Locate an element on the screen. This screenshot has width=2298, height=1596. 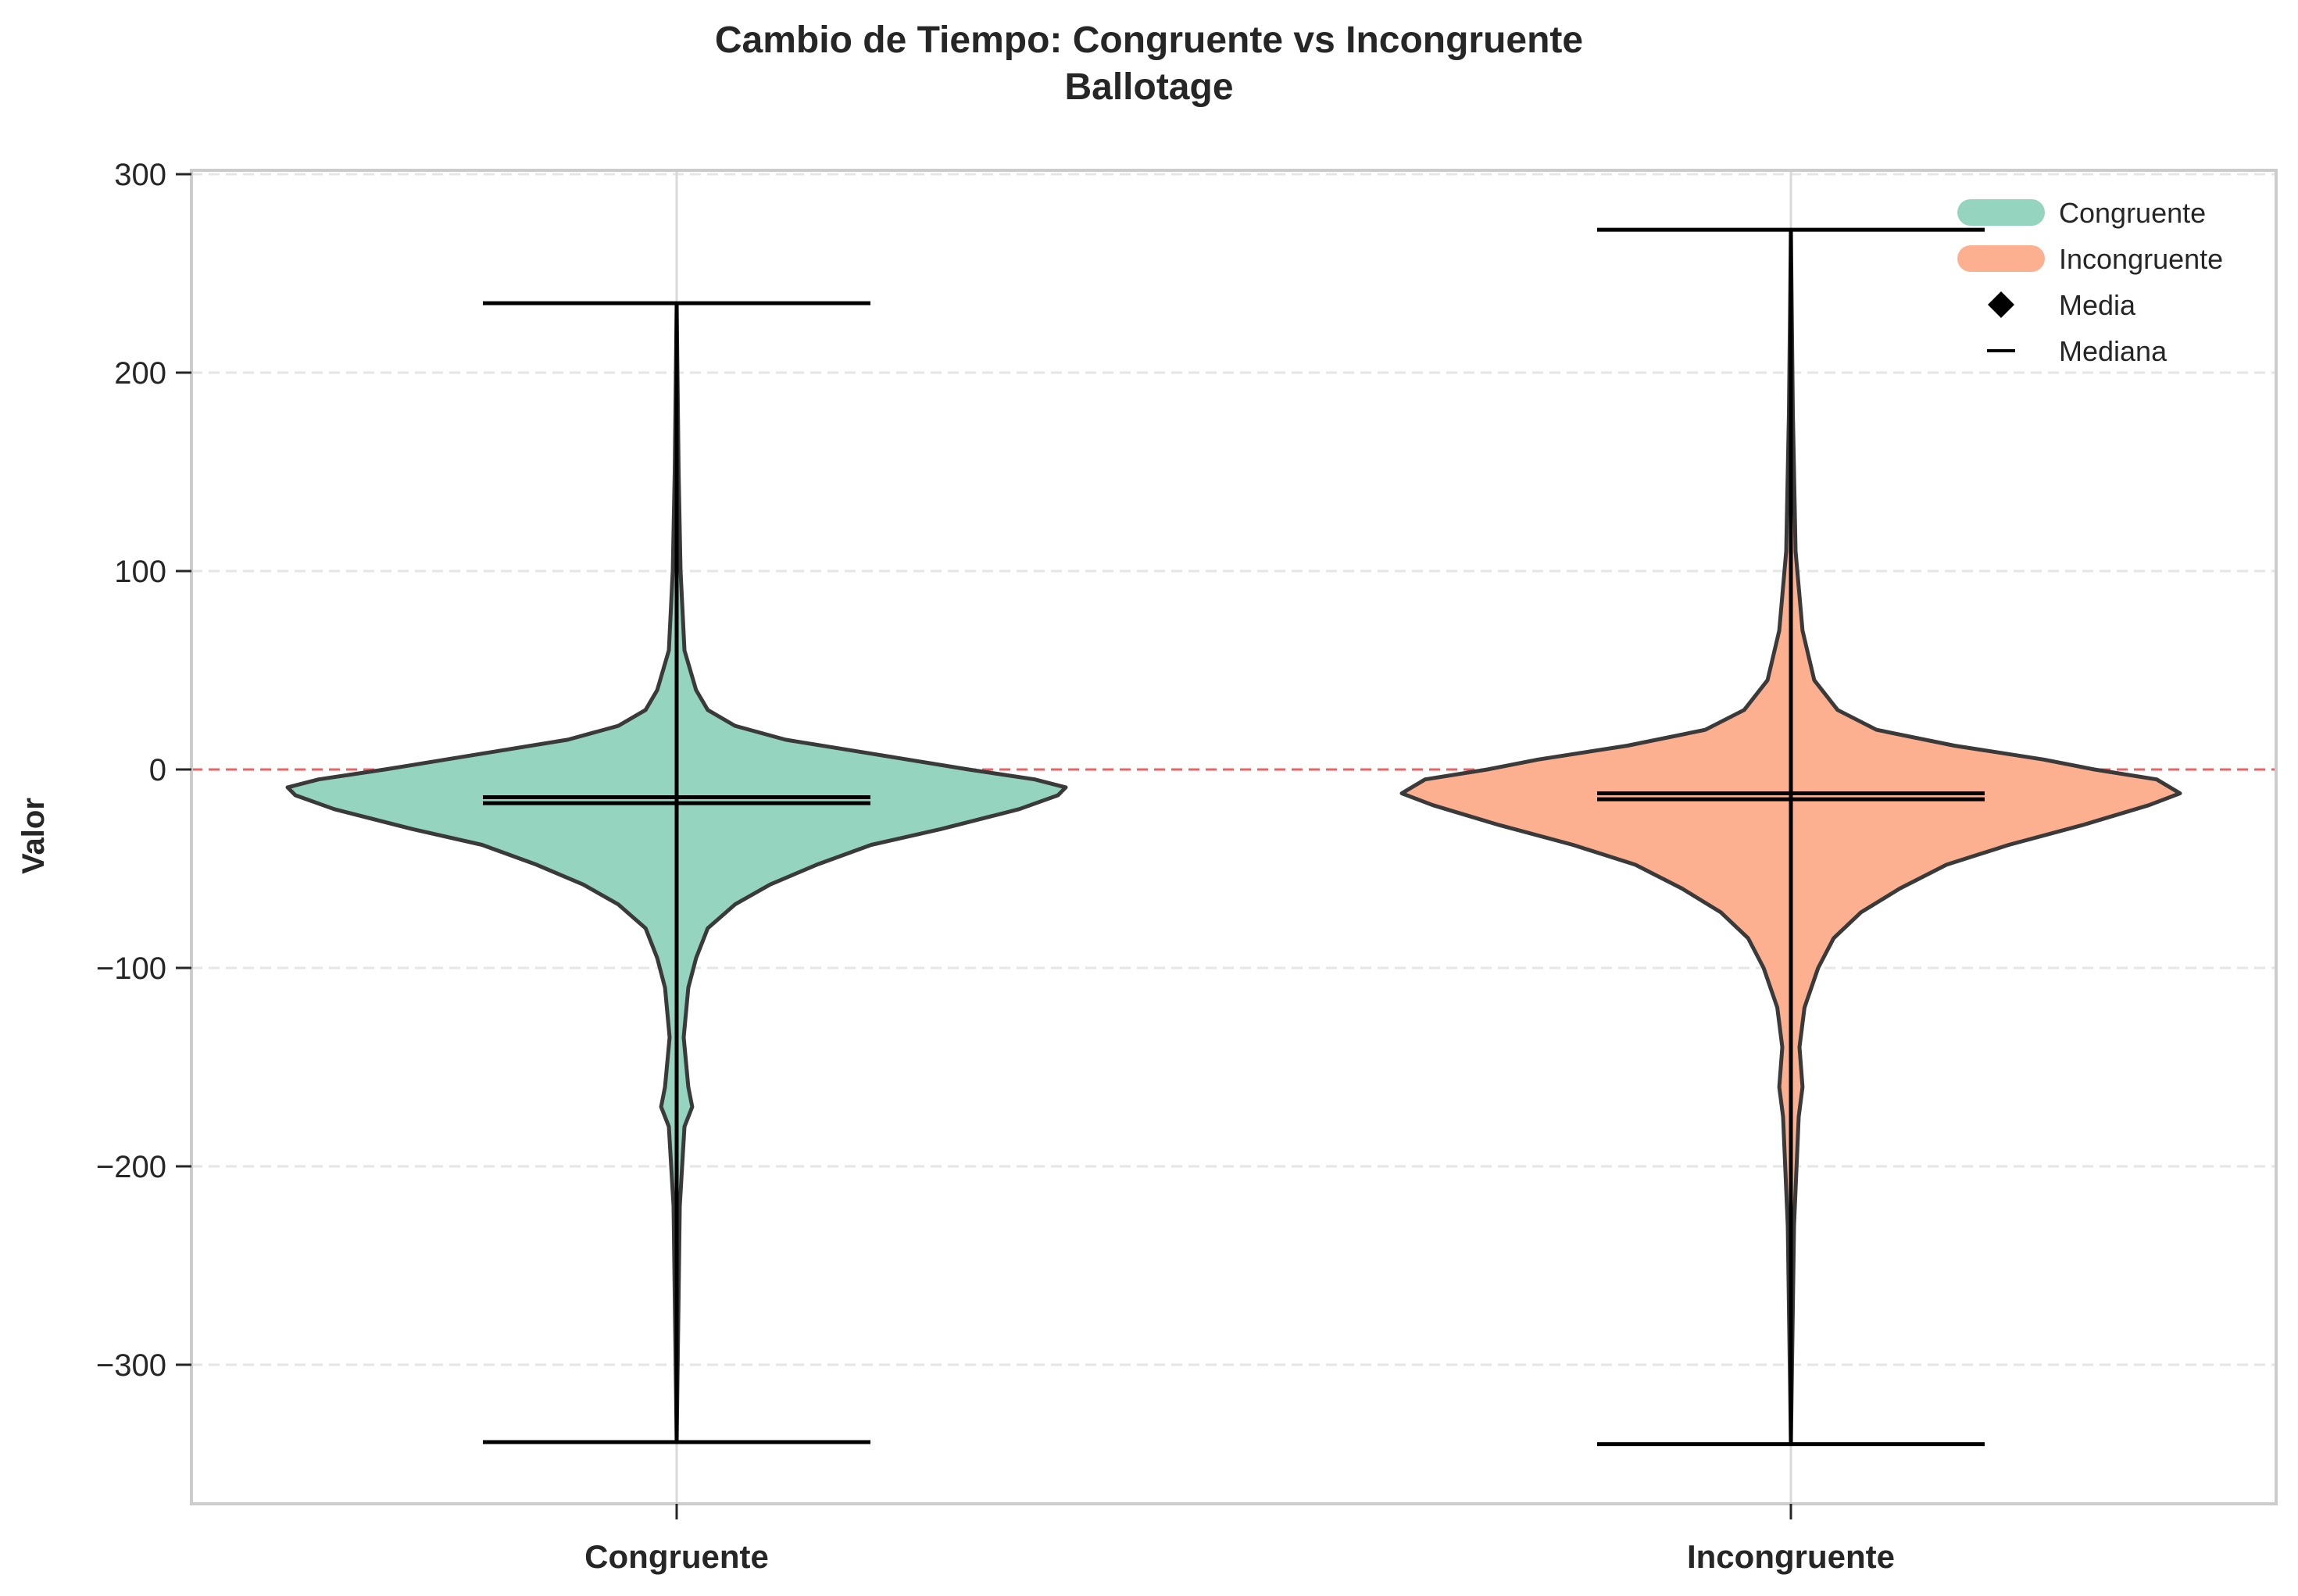
y-tick-label: −100 is located at coordinates (131, 969).